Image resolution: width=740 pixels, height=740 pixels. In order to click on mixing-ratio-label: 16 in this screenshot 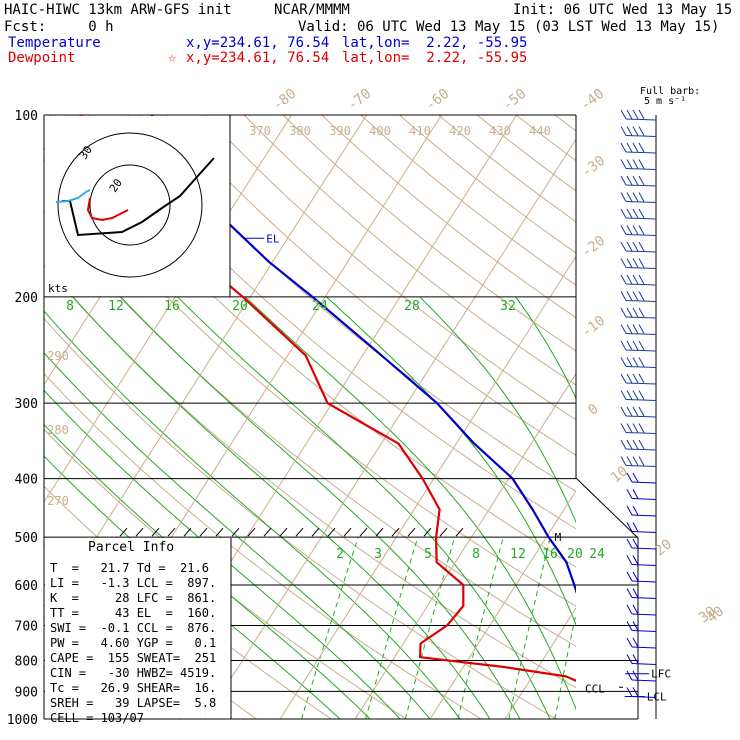, I will do `click(550, 554)`.